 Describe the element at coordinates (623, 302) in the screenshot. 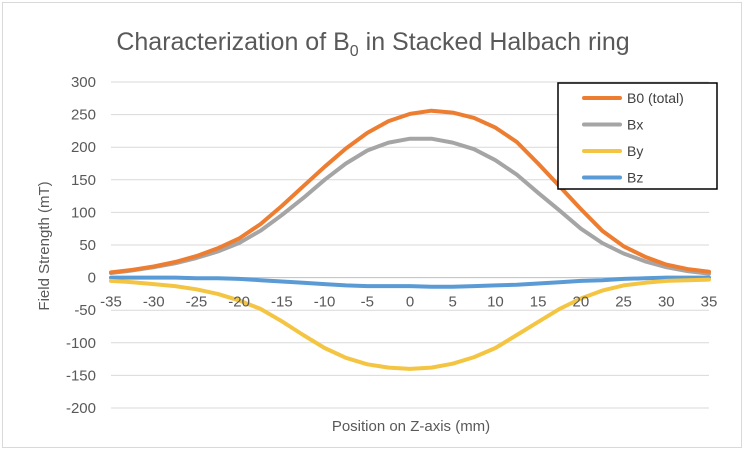

I see `x-tick-label: 25` at that location.